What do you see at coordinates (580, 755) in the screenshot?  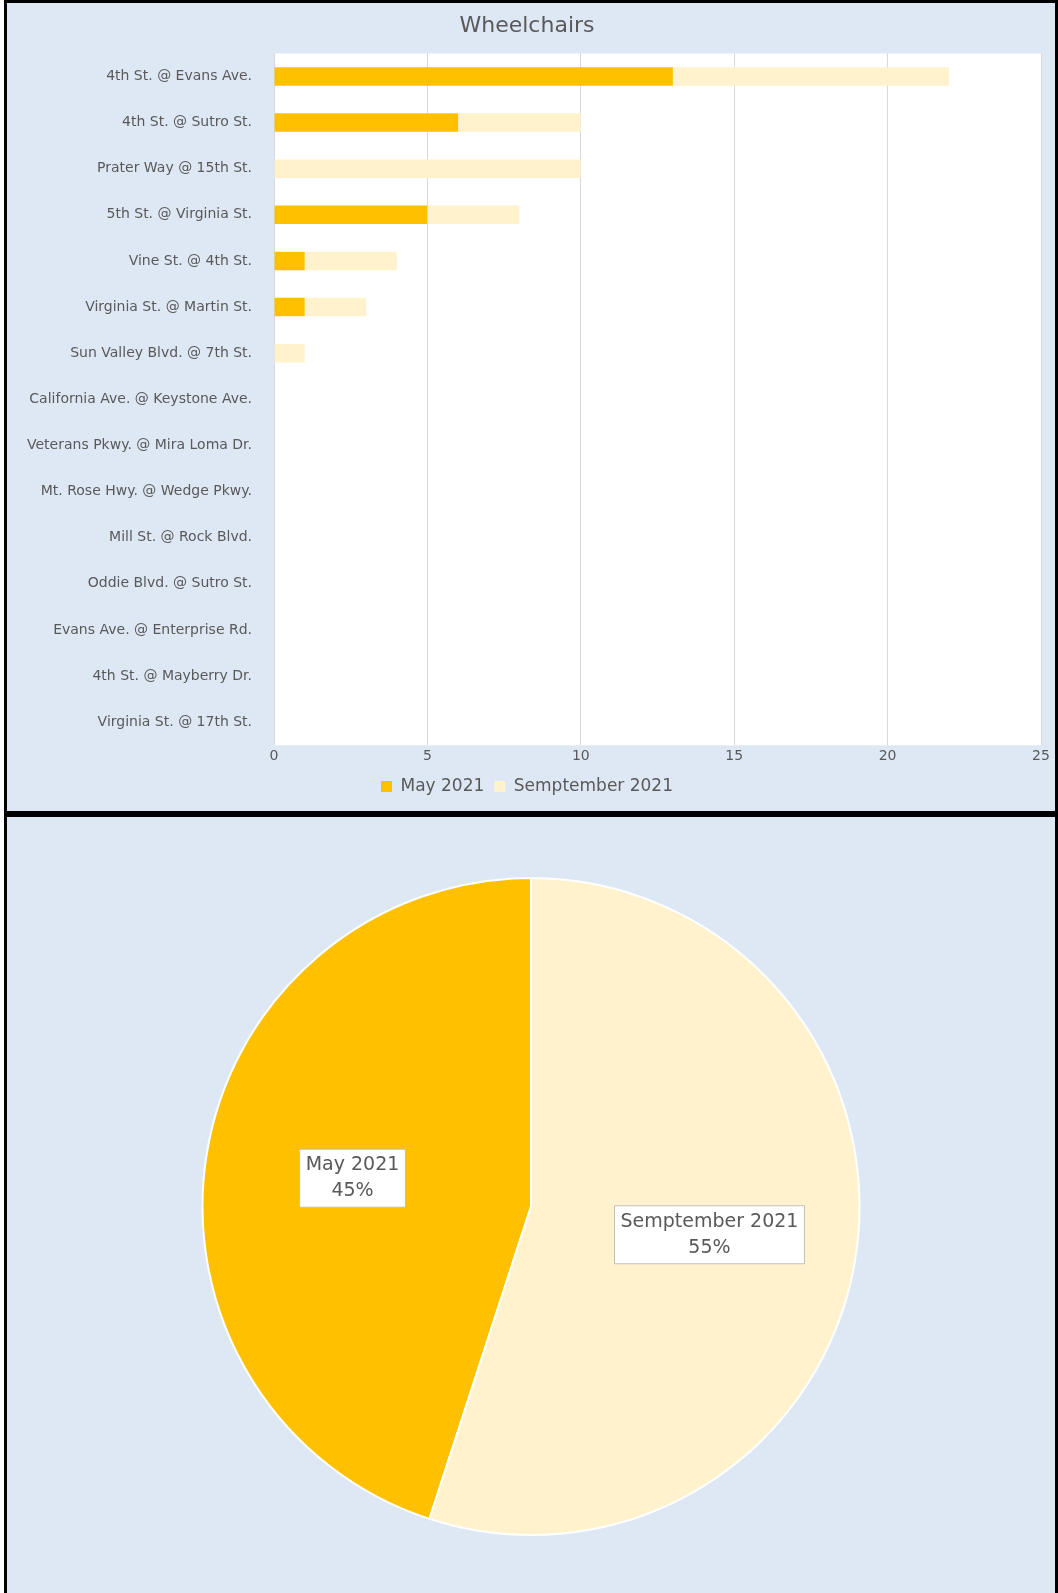 I see `x-tick-label: 10` at bounding box center [580, 755].